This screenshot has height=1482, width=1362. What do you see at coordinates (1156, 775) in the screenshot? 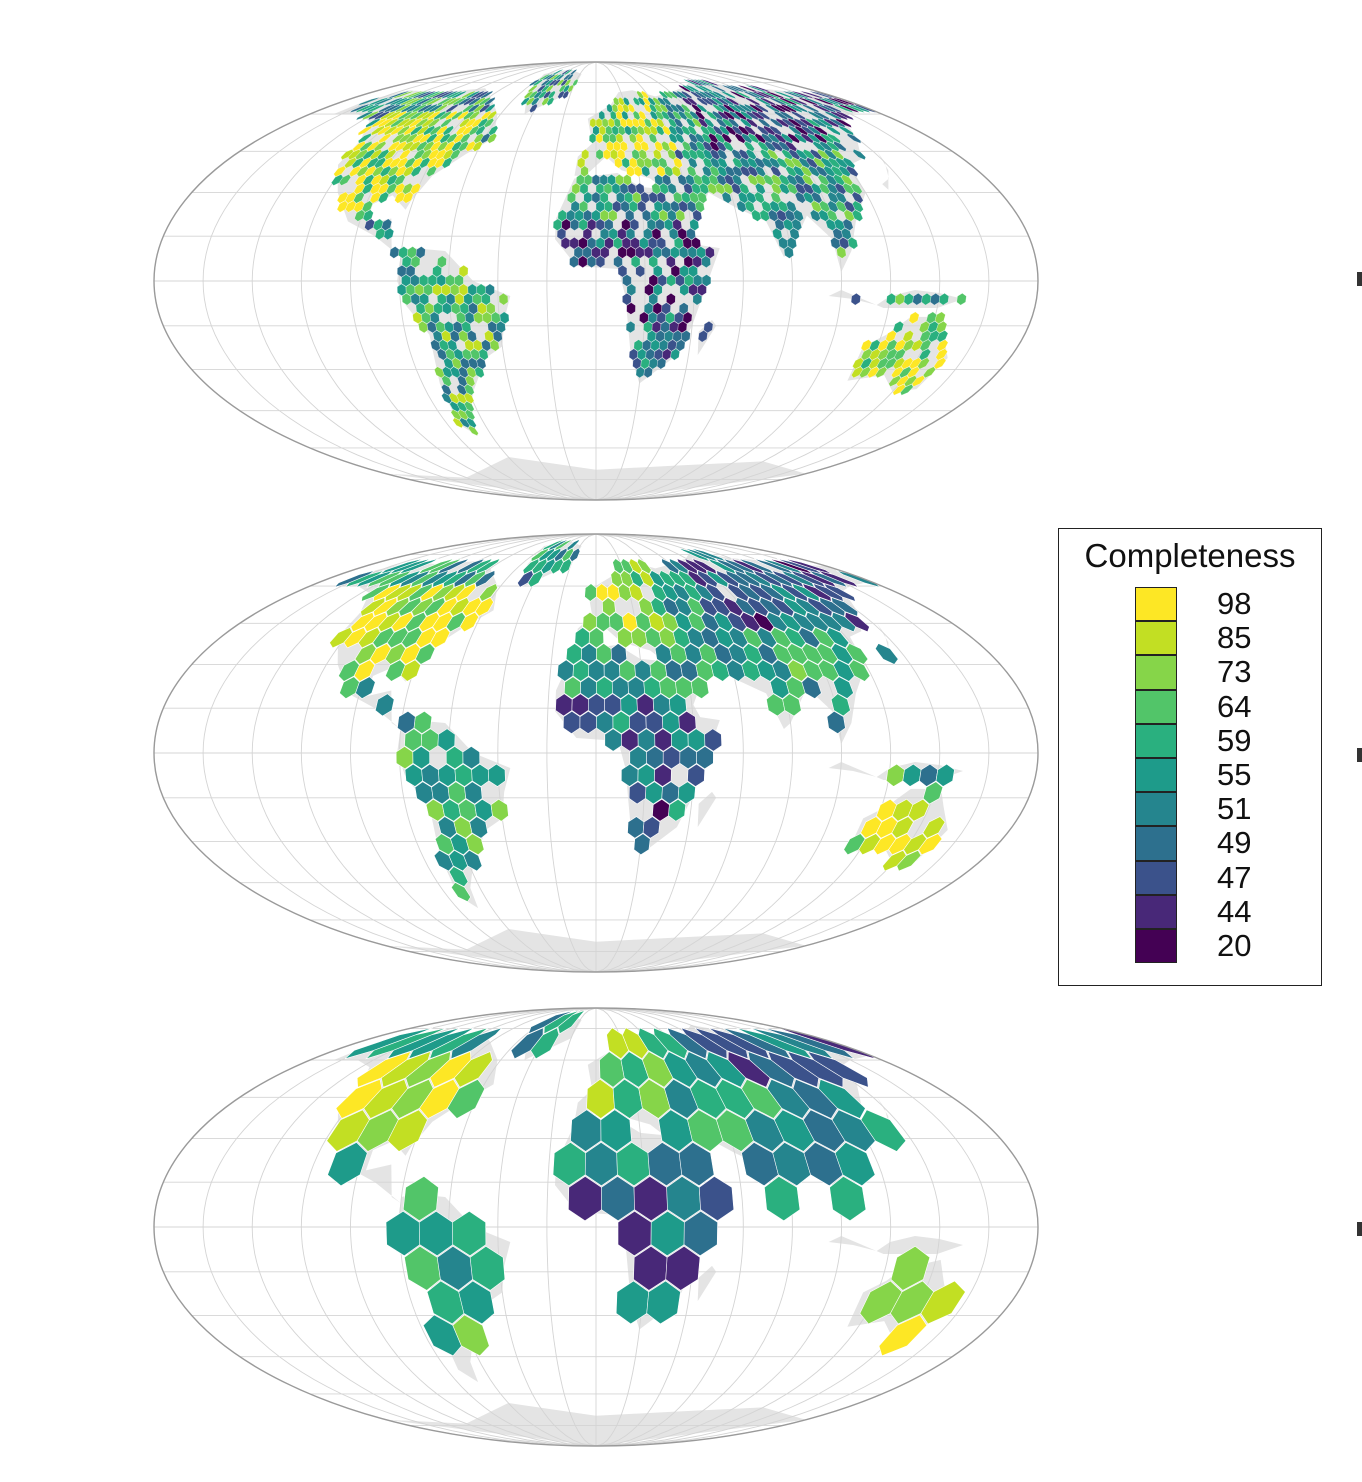
I see `legend-colorbar` at bounding box center [1156, 775].